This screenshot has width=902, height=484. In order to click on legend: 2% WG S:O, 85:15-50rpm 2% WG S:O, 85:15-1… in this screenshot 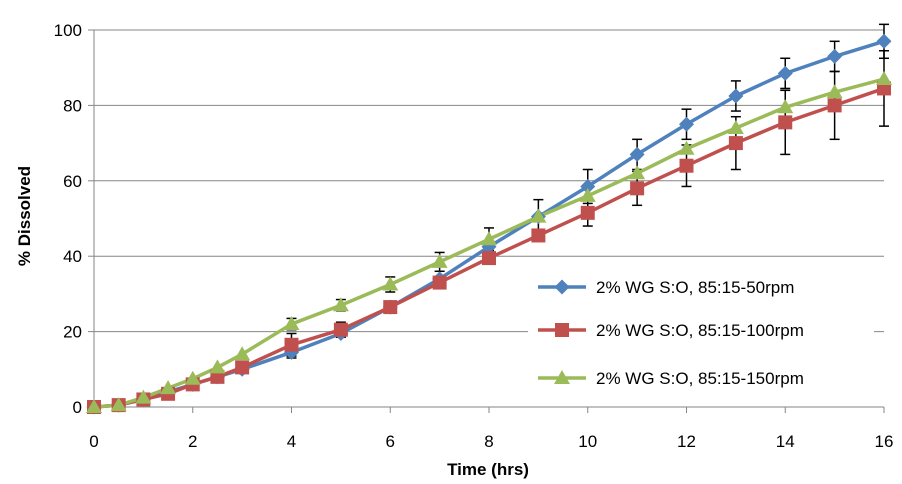, I will do `click(701, 332)`.